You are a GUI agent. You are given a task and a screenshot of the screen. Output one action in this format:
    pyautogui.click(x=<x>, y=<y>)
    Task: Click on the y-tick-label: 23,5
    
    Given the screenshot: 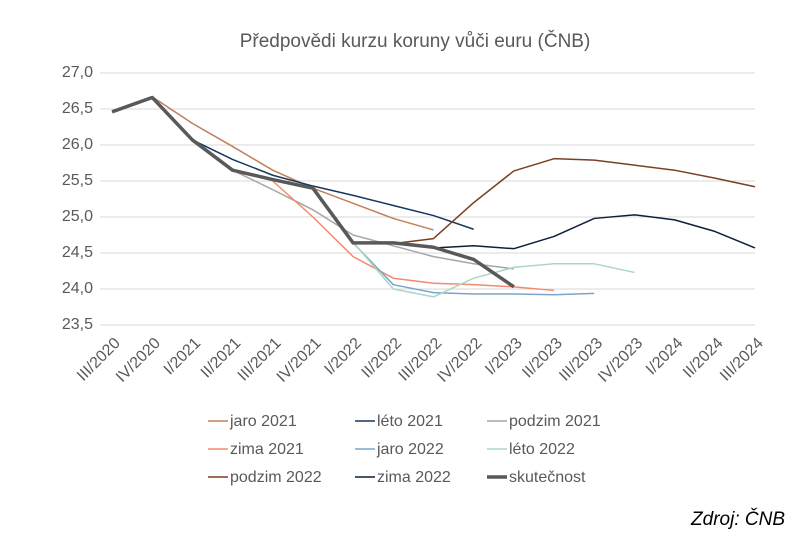 What is the action you would take?
    pyautogui.click(x=77, y=324)
    